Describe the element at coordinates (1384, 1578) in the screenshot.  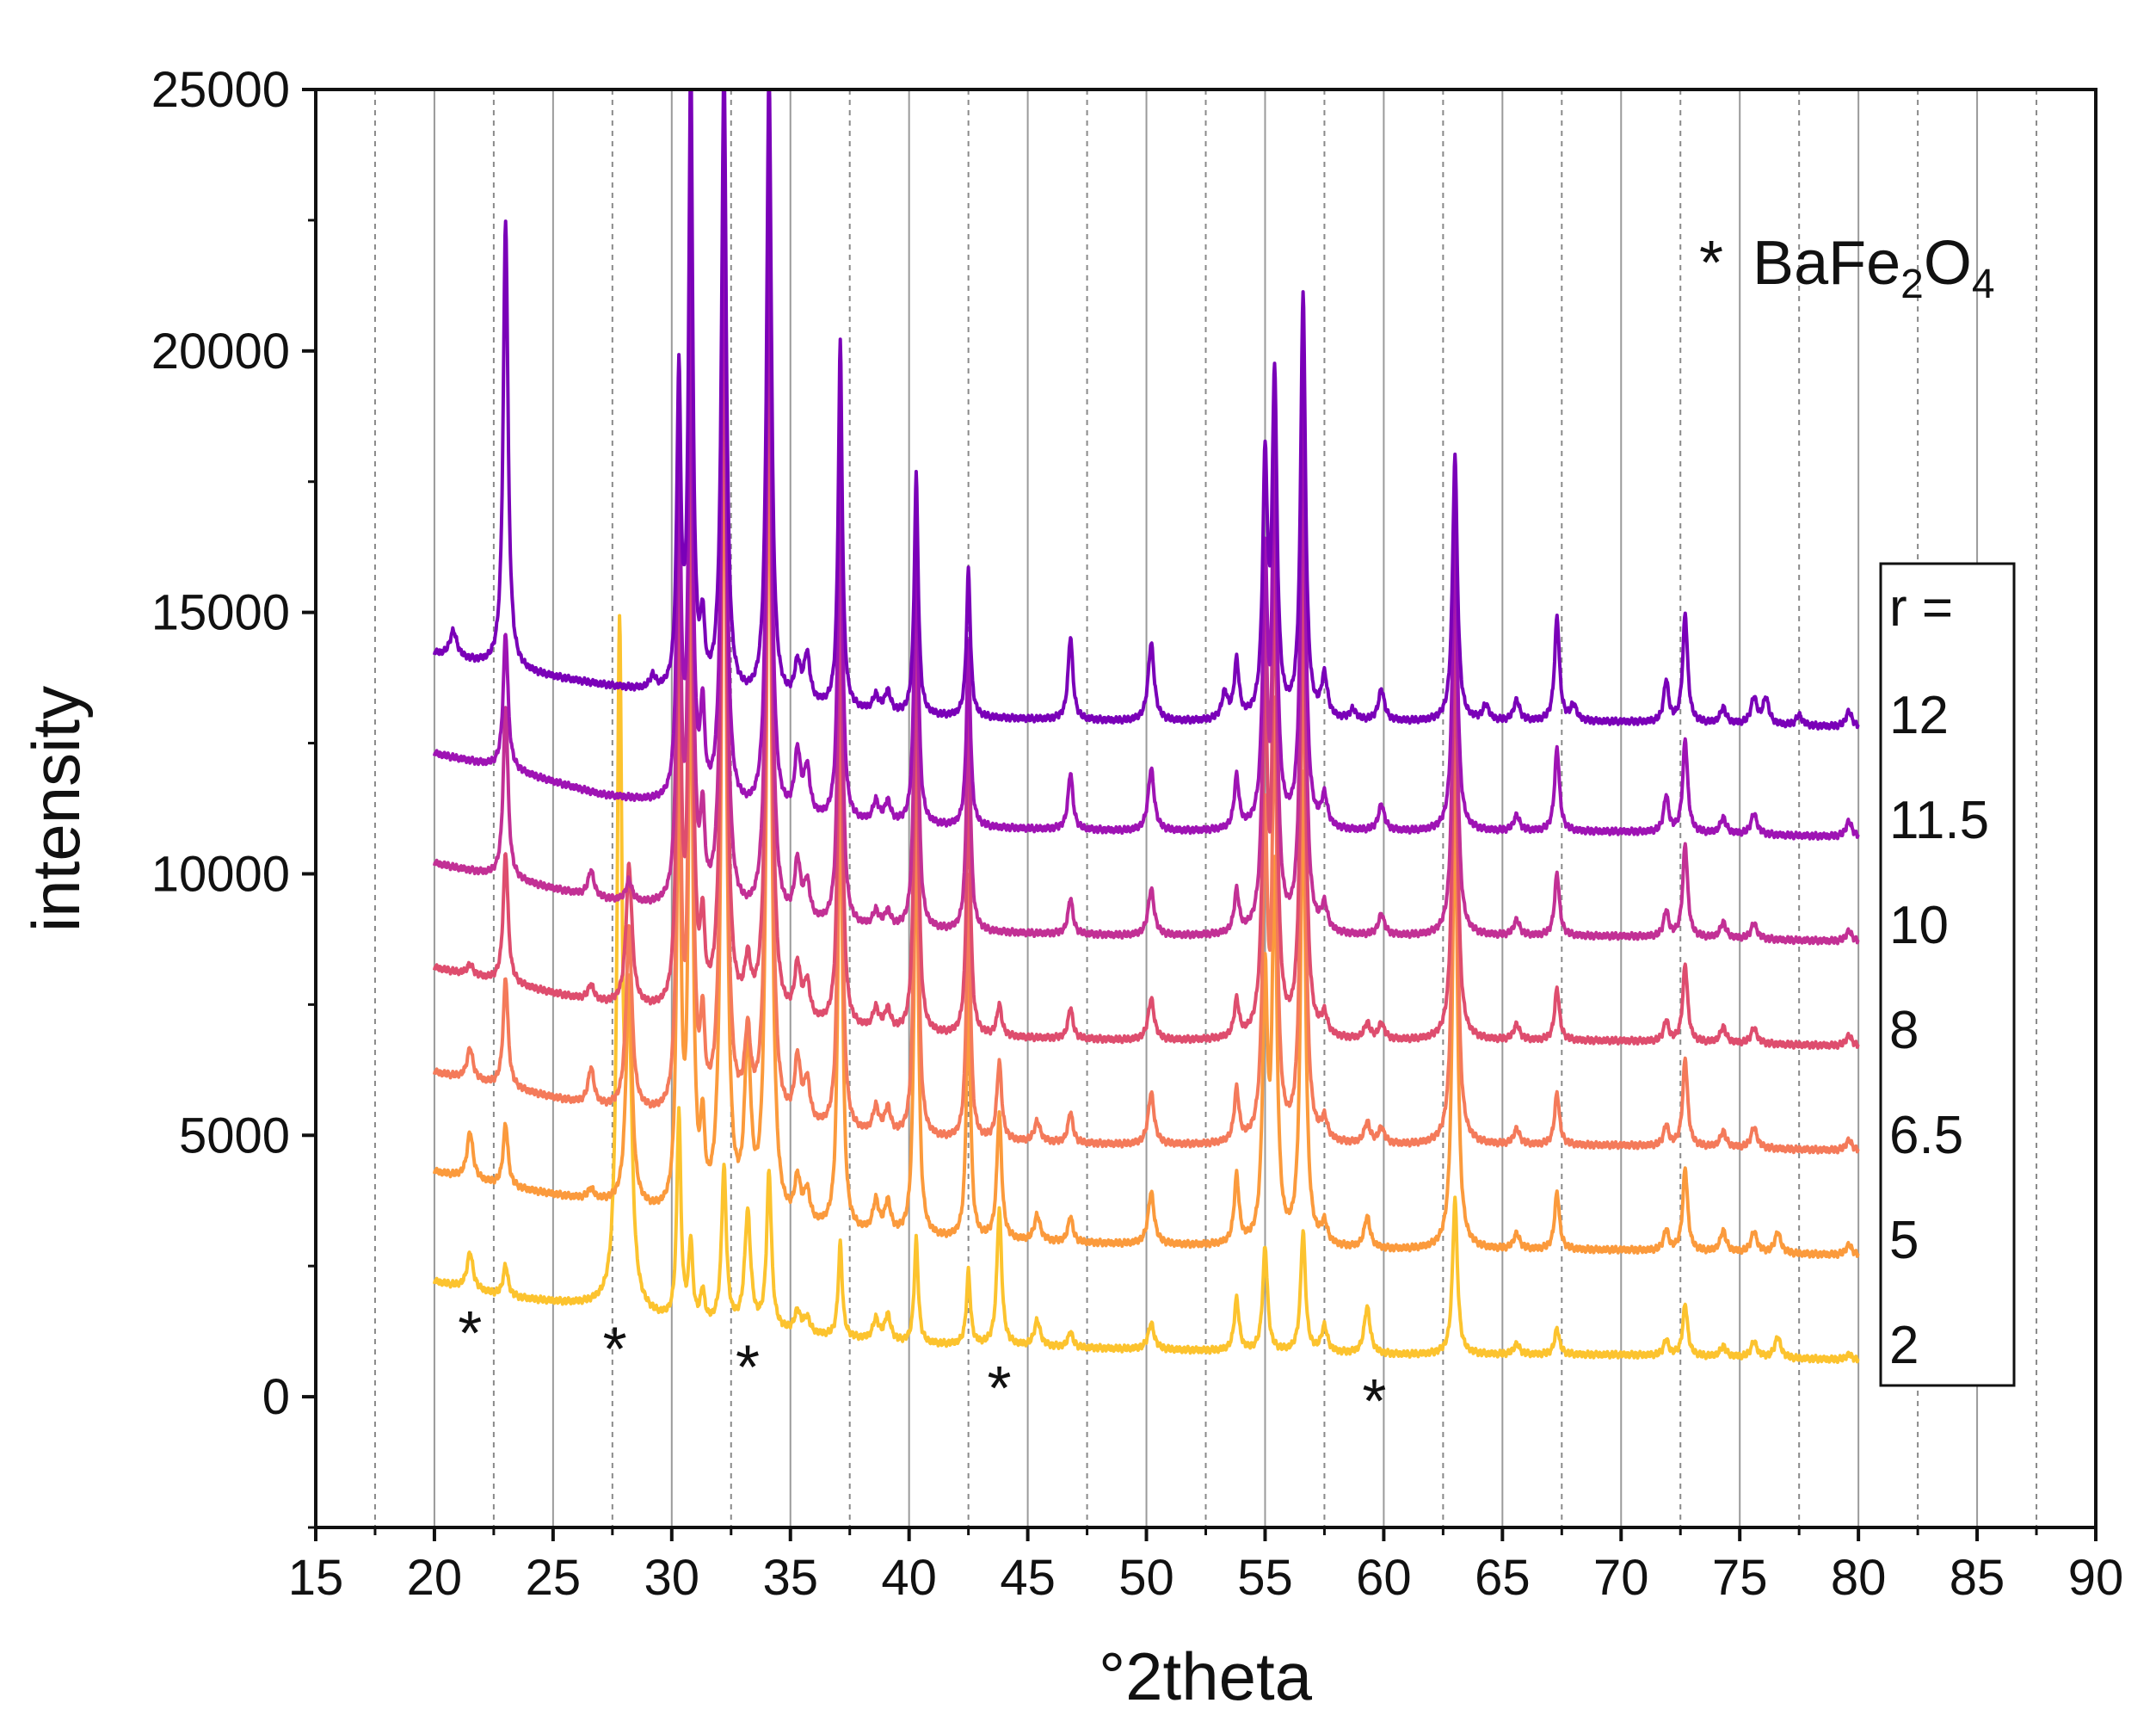
I see `x-tick-label: 60` at that location.